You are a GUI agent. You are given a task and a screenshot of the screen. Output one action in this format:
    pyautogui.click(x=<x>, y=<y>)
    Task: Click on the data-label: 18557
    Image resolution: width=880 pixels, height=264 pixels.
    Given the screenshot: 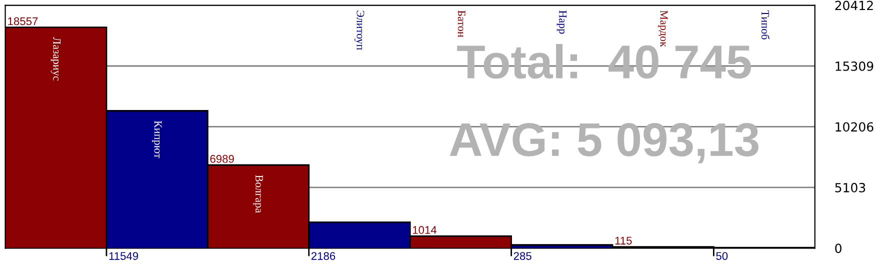 What is the action you would take?
    pyautogui.click(x=23, y=21)
    